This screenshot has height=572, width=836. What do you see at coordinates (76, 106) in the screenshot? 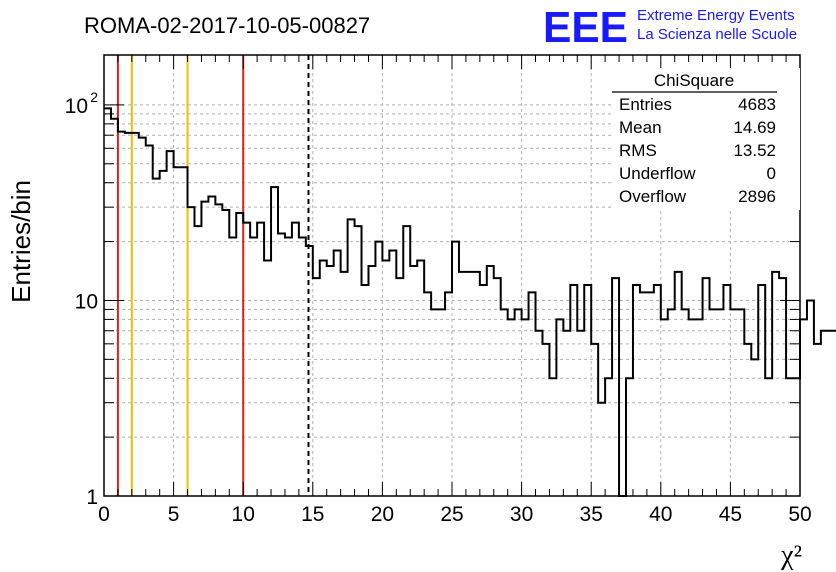
I see `y-tick-label: 10` at bounding box center [76, 106].